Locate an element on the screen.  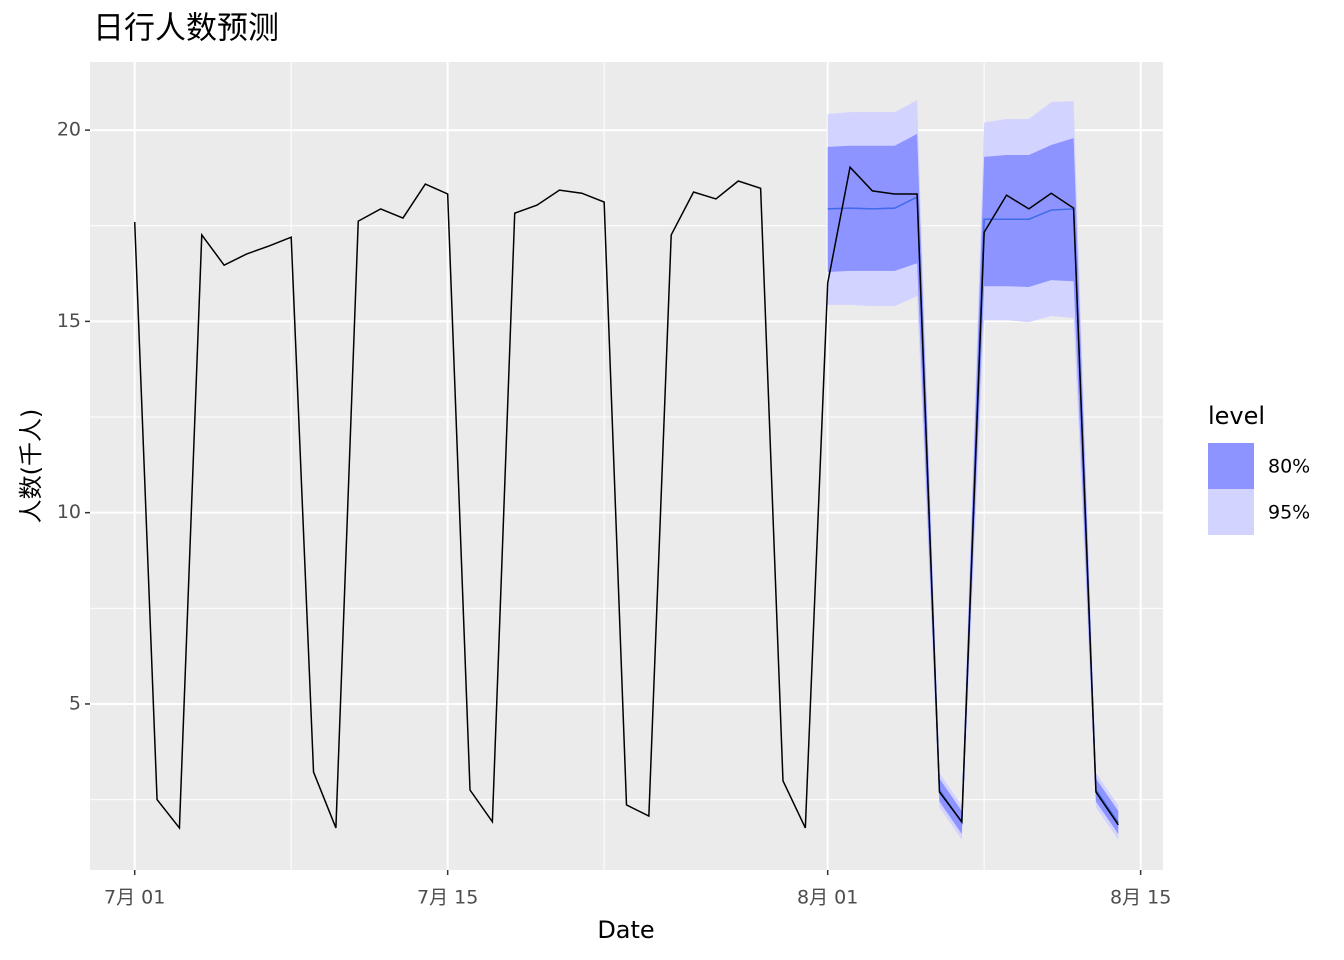
legend-label: 80% is located at coordinates (1289, 467).